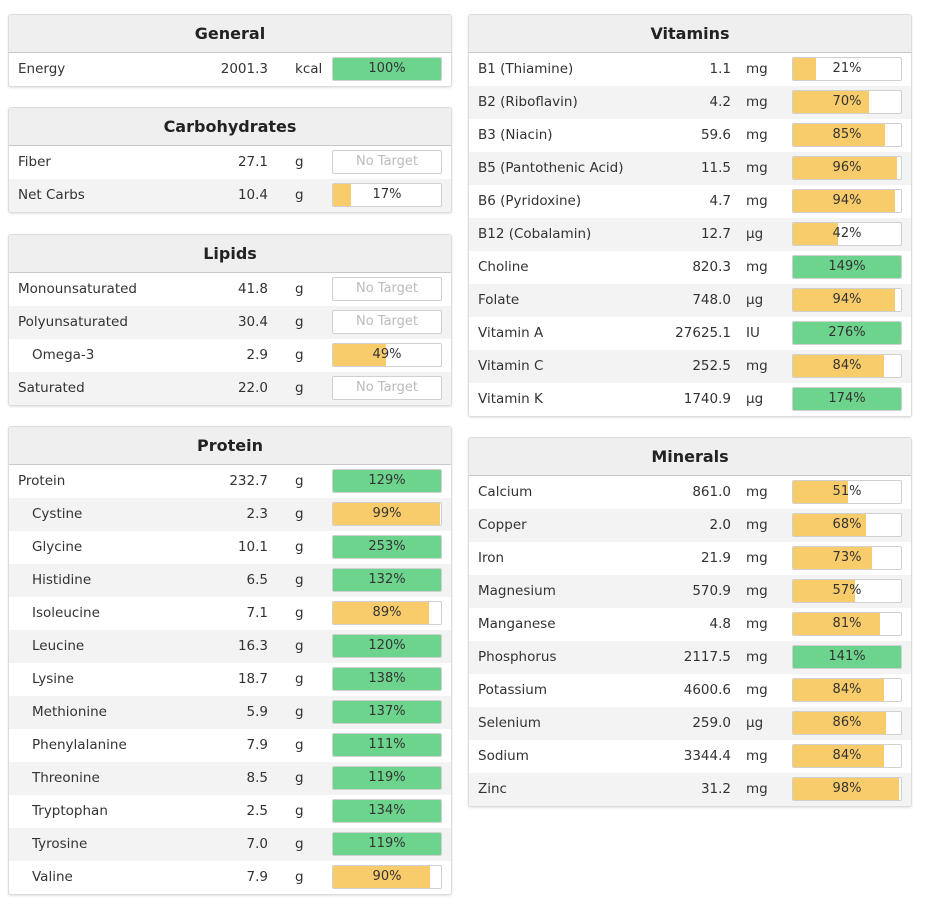 Image resolution: width=925 pixels, height=907 pixels. Describe the element at coordinates (387, 777) in the screenshot. I see `percent-label: 119%` at that location.